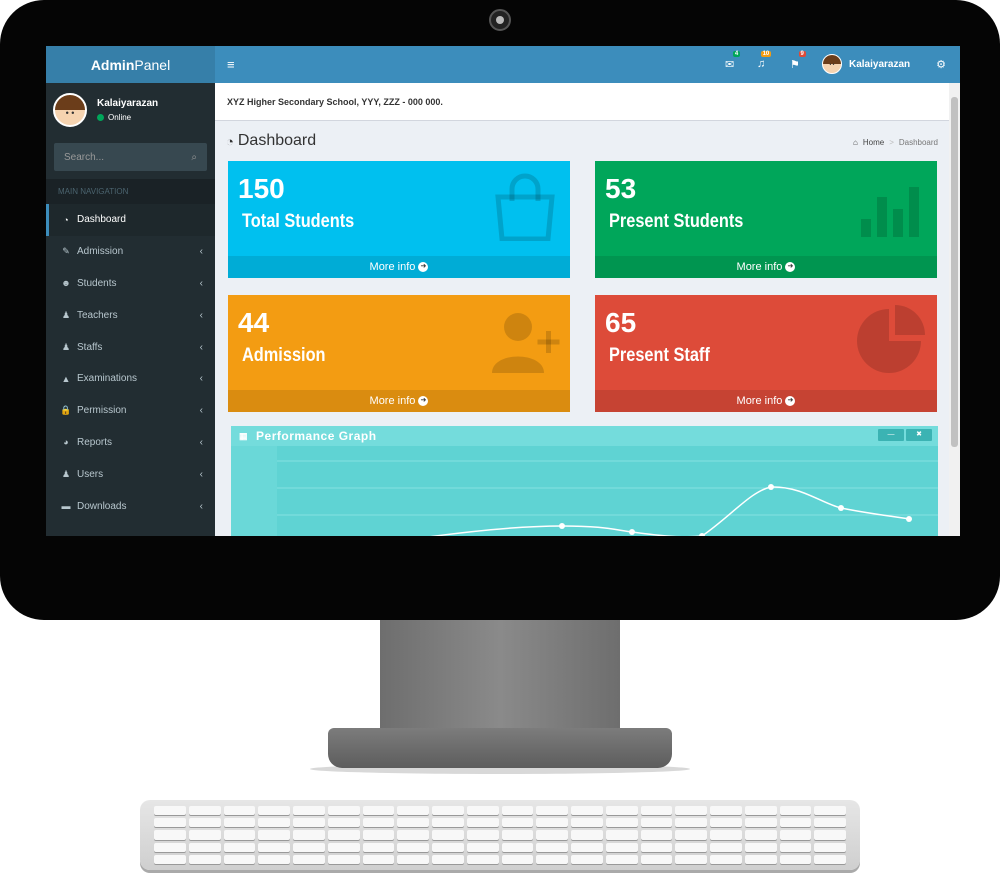 Image resolution: width=1000 pixels, height=873 pixels. I want to click on sidebar-item-downloads: ▬ Downloads ‹, so click(130, 506).